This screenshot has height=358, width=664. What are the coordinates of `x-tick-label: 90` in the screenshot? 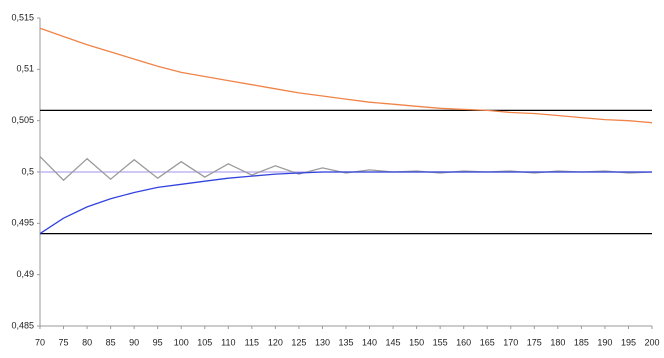 It's located at (134, 342).